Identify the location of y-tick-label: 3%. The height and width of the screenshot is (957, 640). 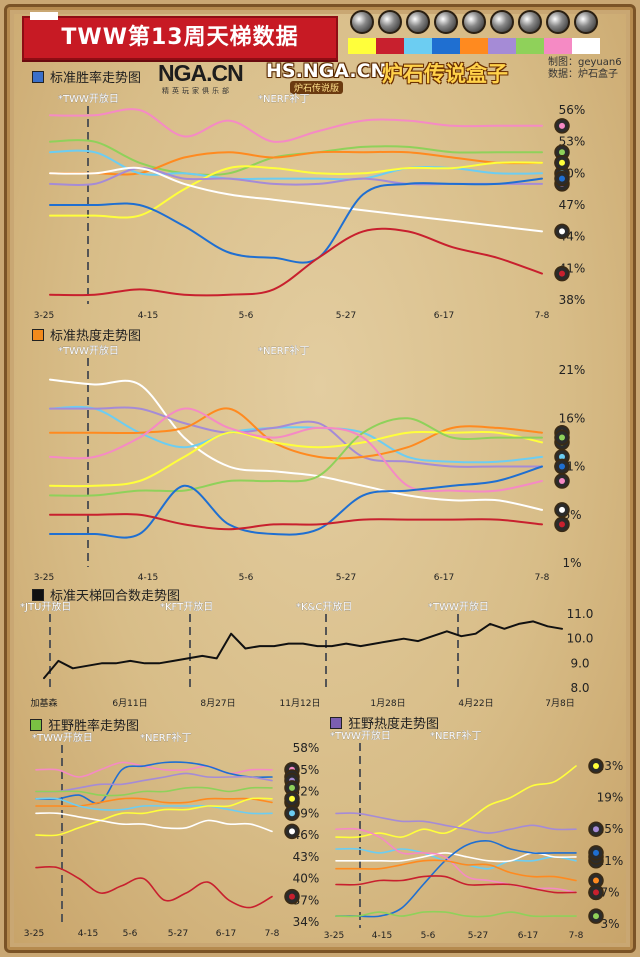
(609, 924).